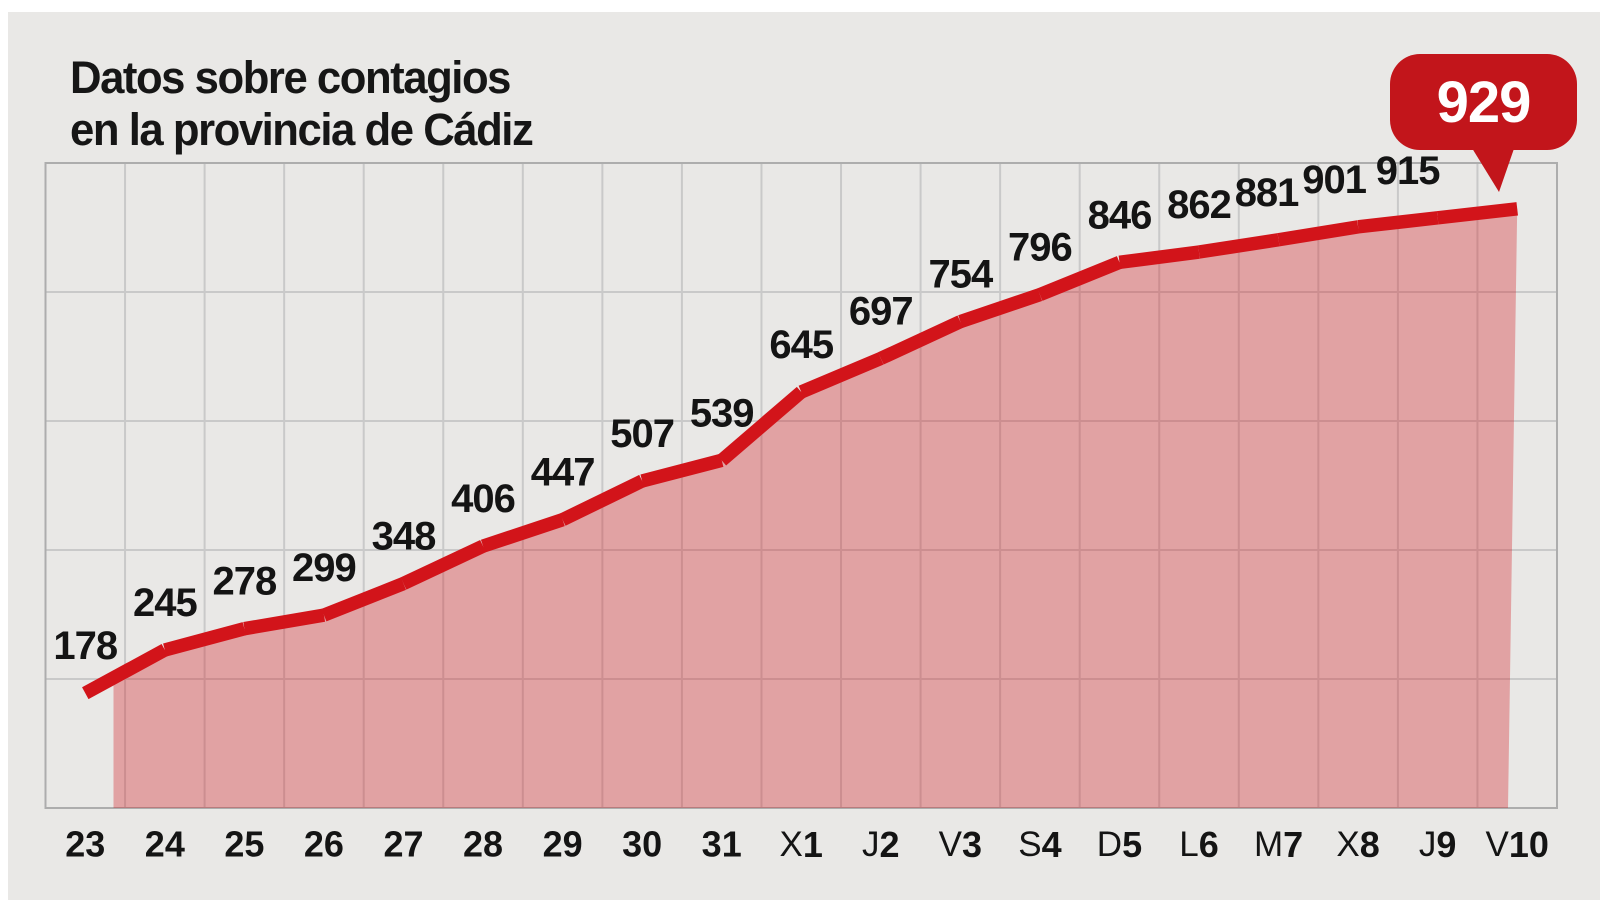  I want to click on callout-value: 929, so click(1484, 102).